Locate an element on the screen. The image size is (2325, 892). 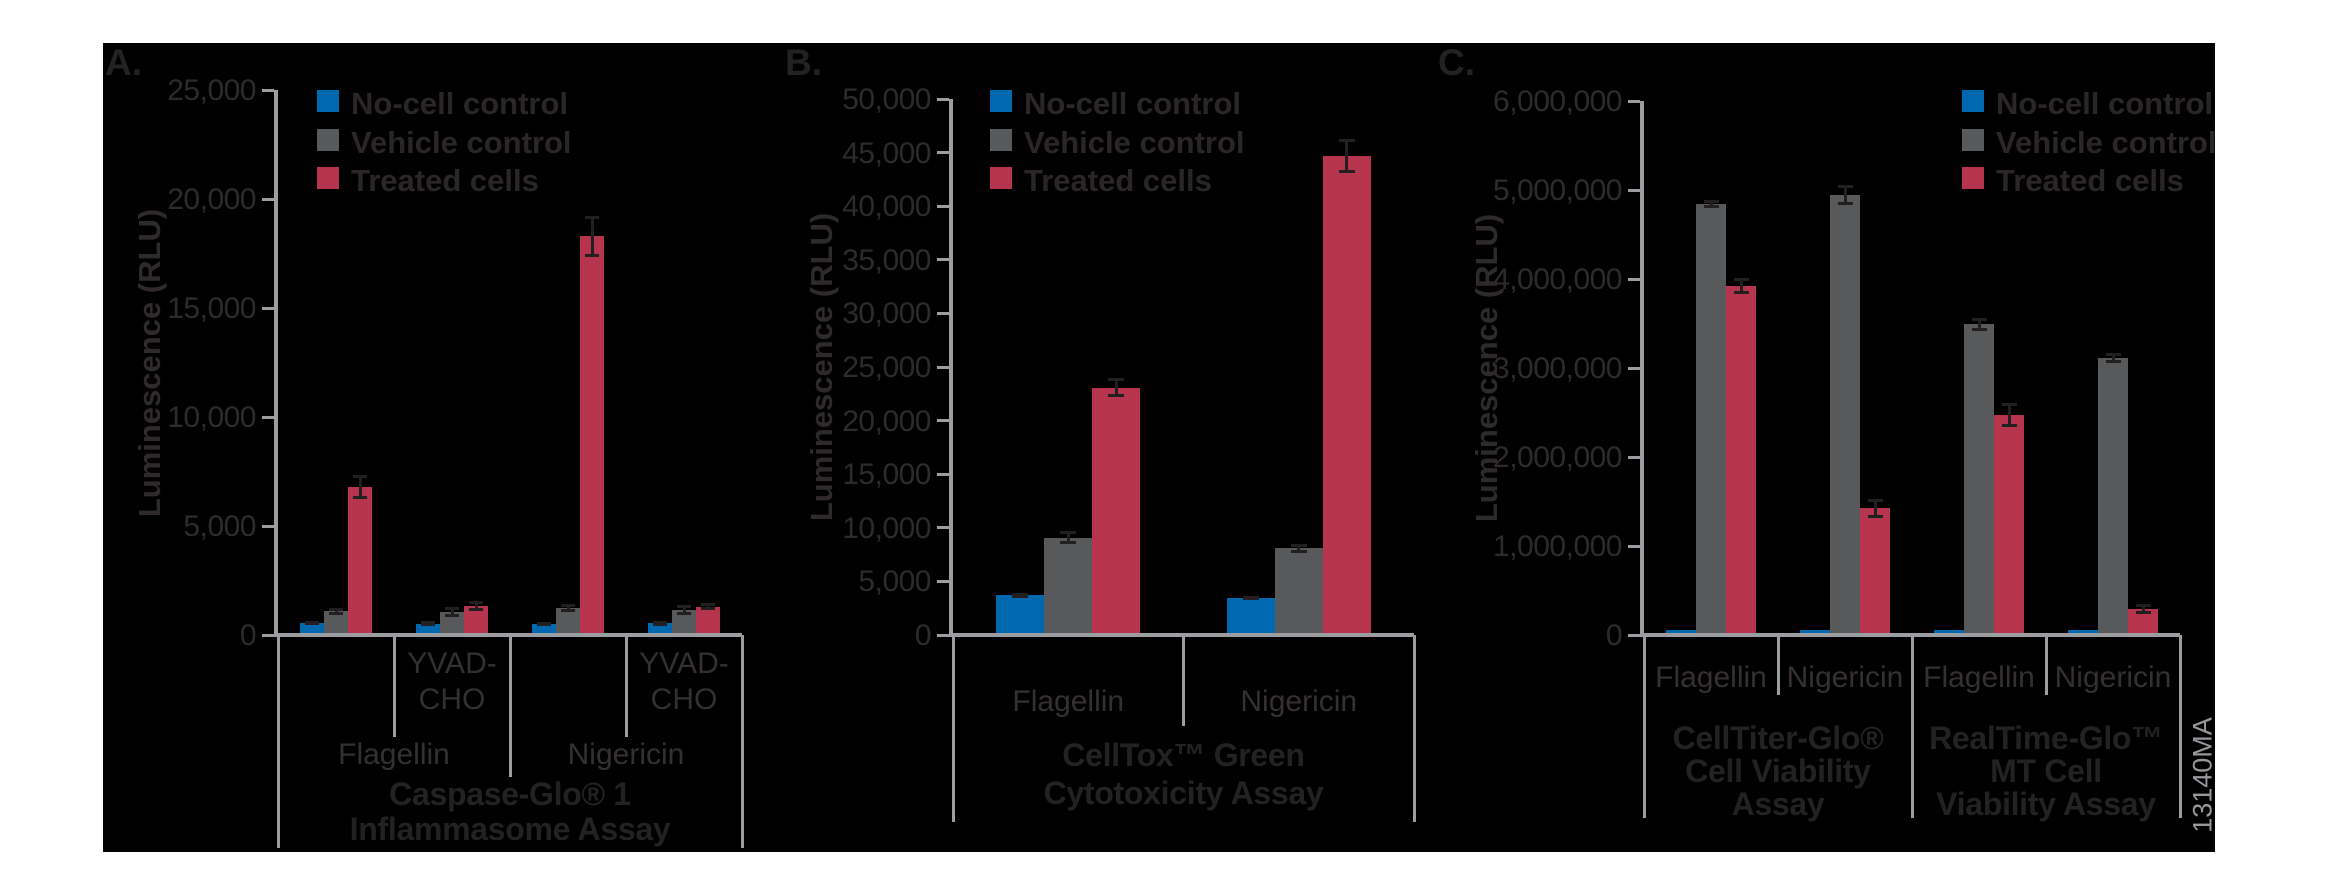
assay-title: Inflammasome Assay is located at coordinates (510, 829).